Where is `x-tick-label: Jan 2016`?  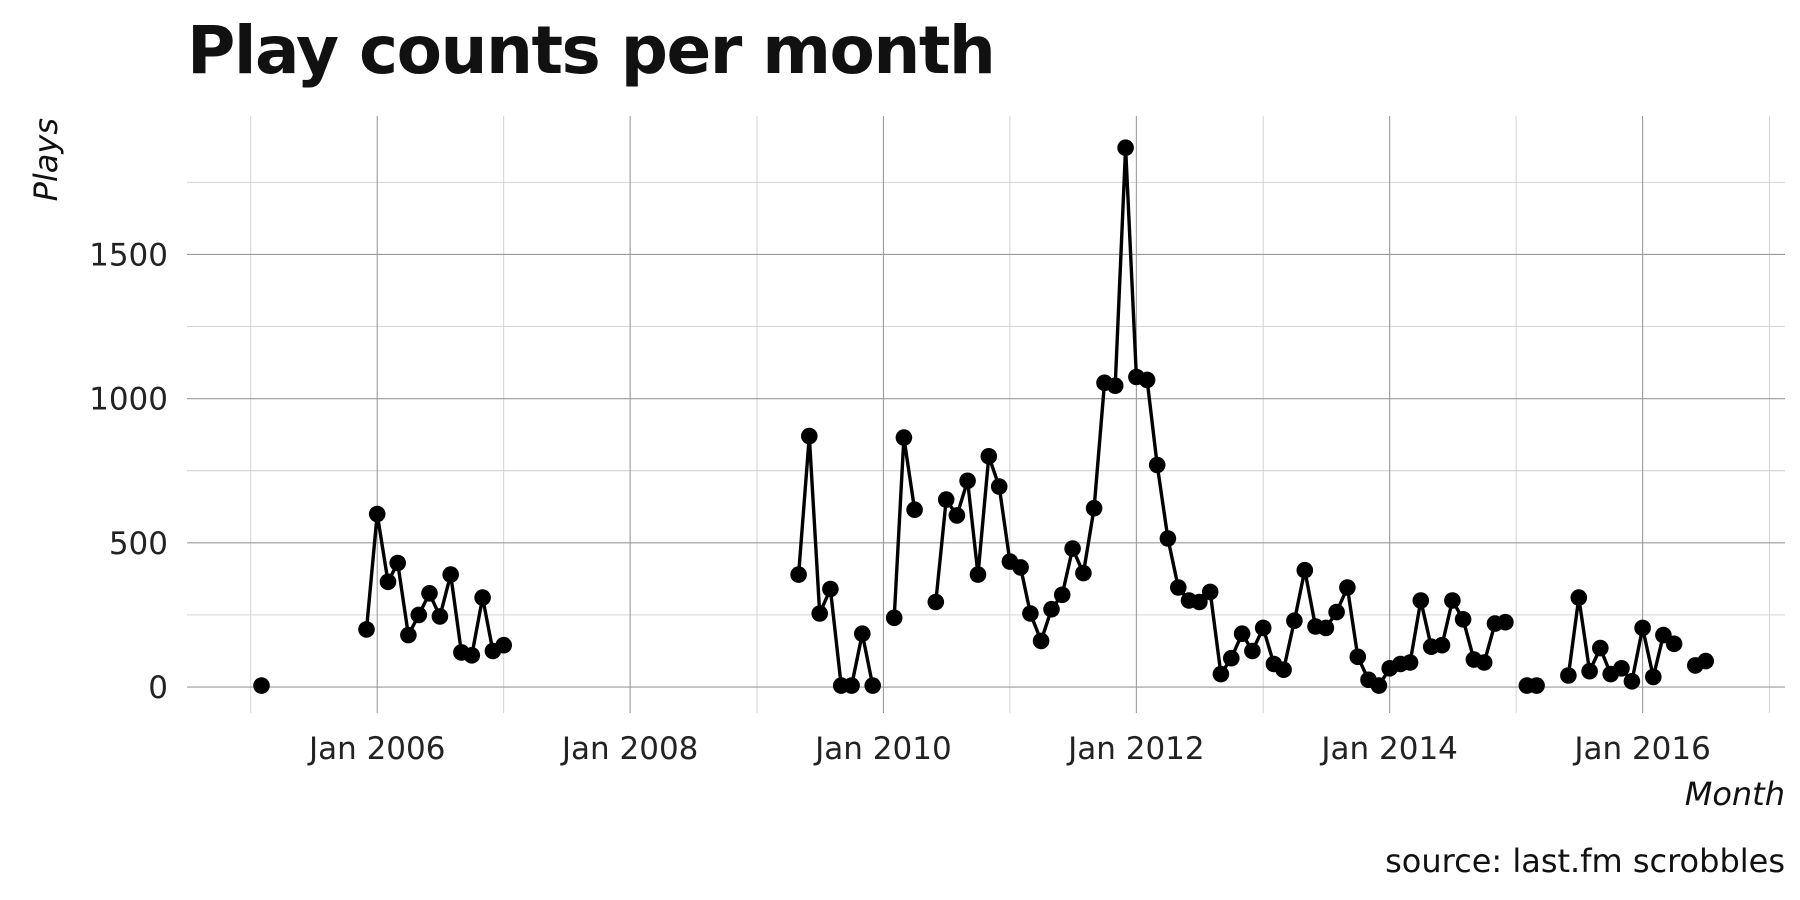
x-tick-label: Jan 2016 is located at coordinates (1641, 749).